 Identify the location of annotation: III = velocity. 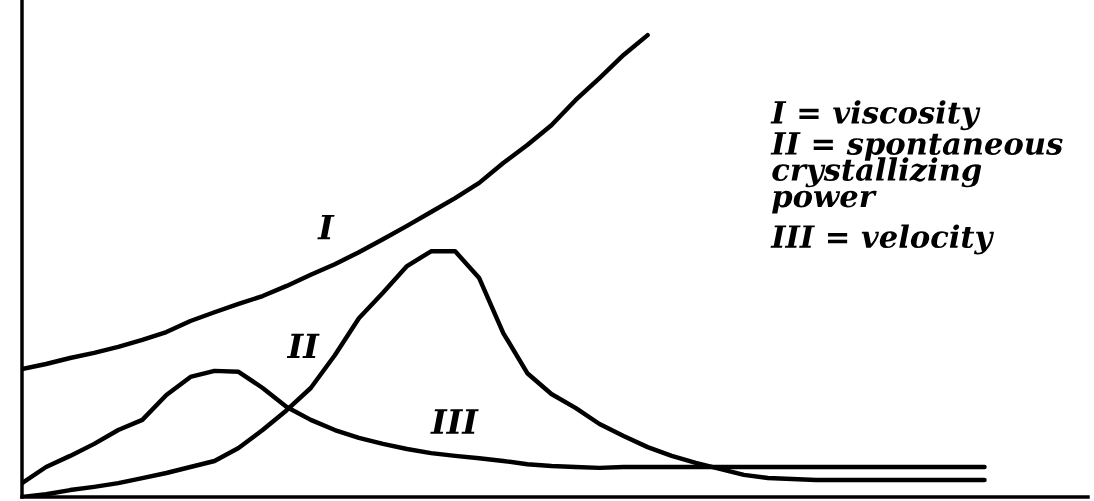
(882, 239).